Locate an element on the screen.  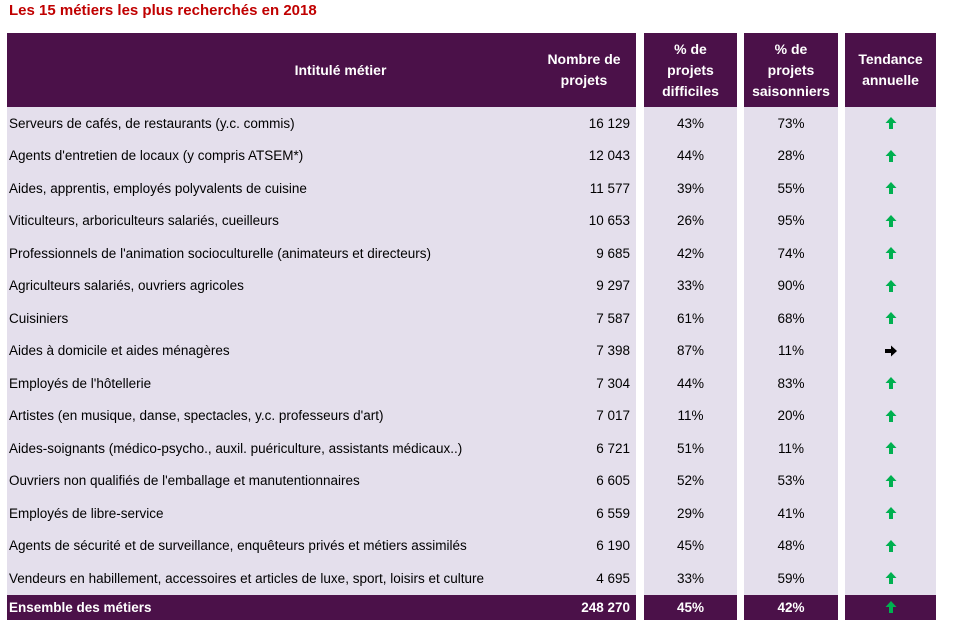
table-row-difficult: 51% is located at coordinates (690, 448).